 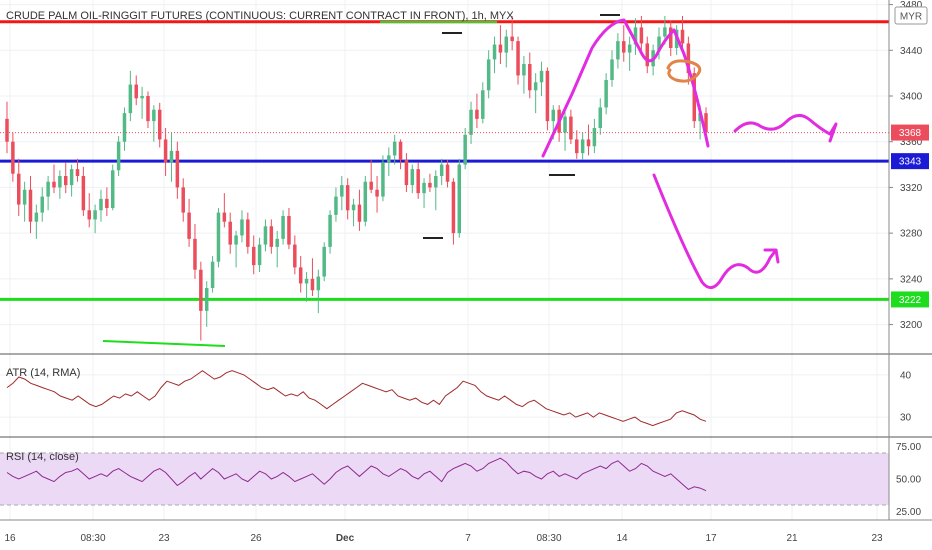 I want to click on currency-badge: MYR, so click(x=911, y=15).